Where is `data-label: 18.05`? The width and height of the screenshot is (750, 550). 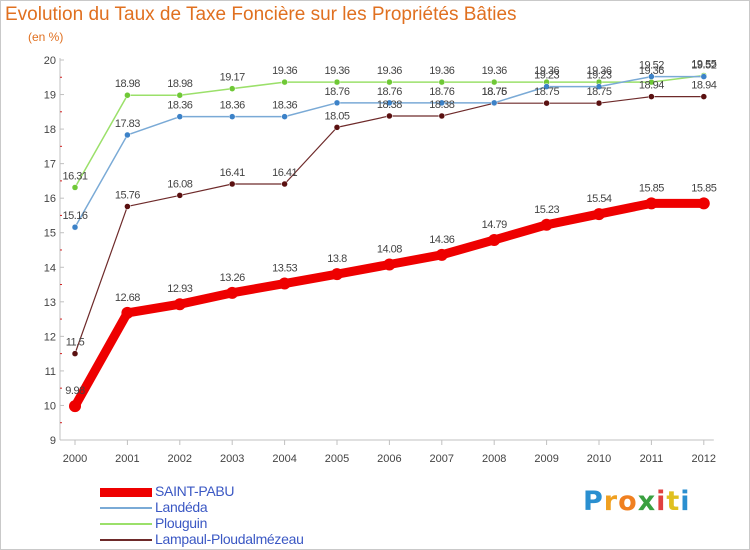 data-label: 18.05 is located at coordinates (336, 116).